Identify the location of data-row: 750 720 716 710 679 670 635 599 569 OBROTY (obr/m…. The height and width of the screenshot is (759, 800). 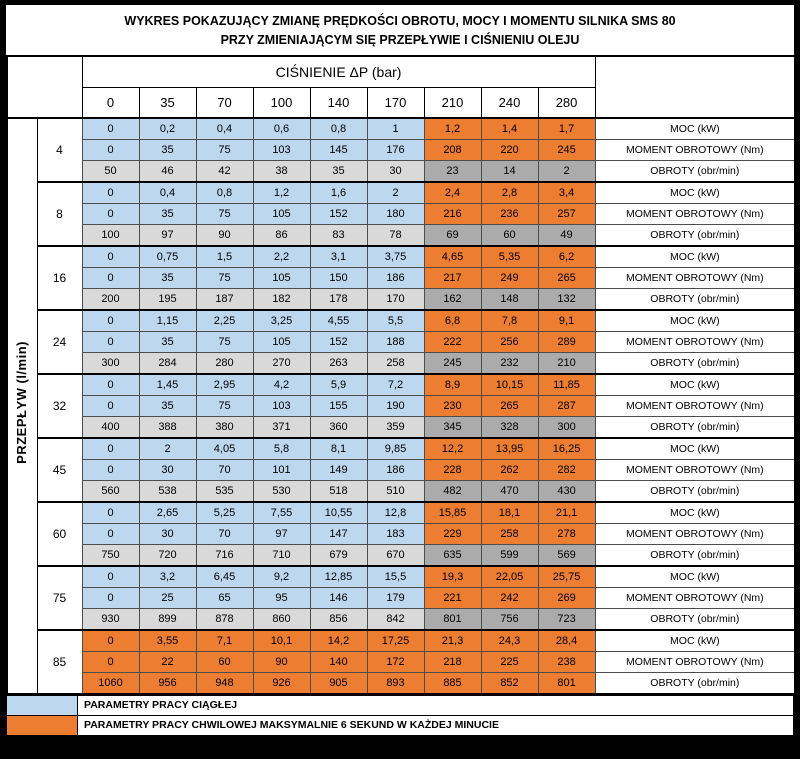
(400, 554).